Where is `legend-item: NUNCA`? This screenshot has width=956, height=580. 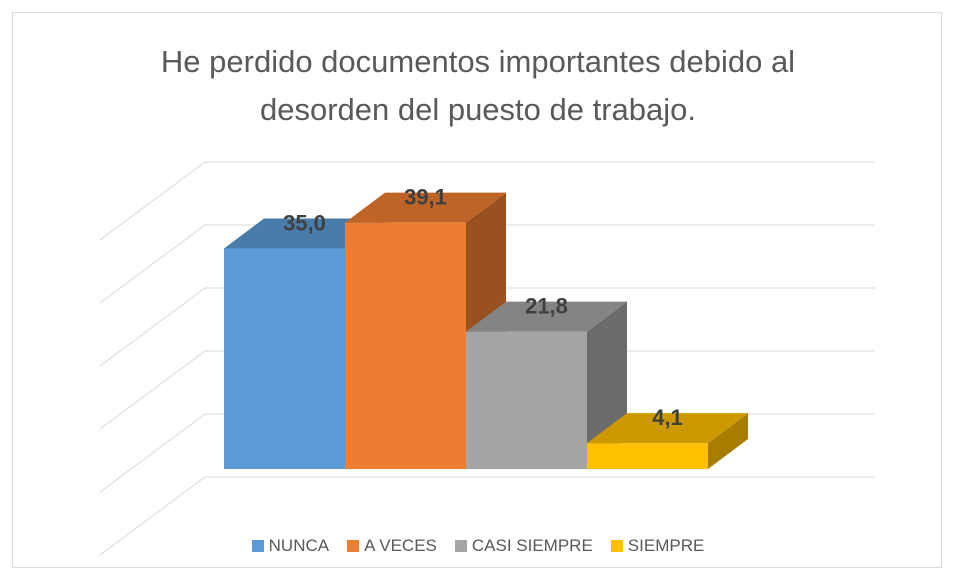 legend-item: NUNCA is located at coordinates (290, 546).